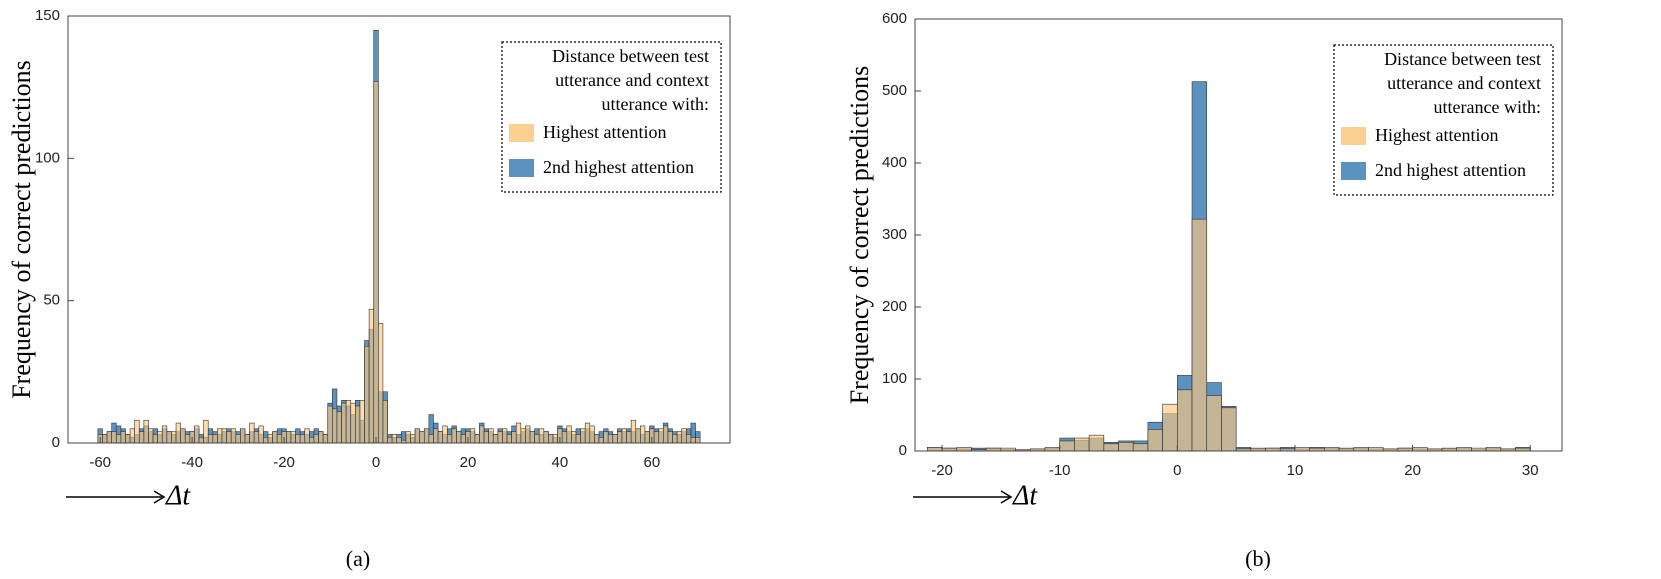  Describe the element at coordinates (47, 157) in the screenshot. I see `y-tick-label: 100` at that location.